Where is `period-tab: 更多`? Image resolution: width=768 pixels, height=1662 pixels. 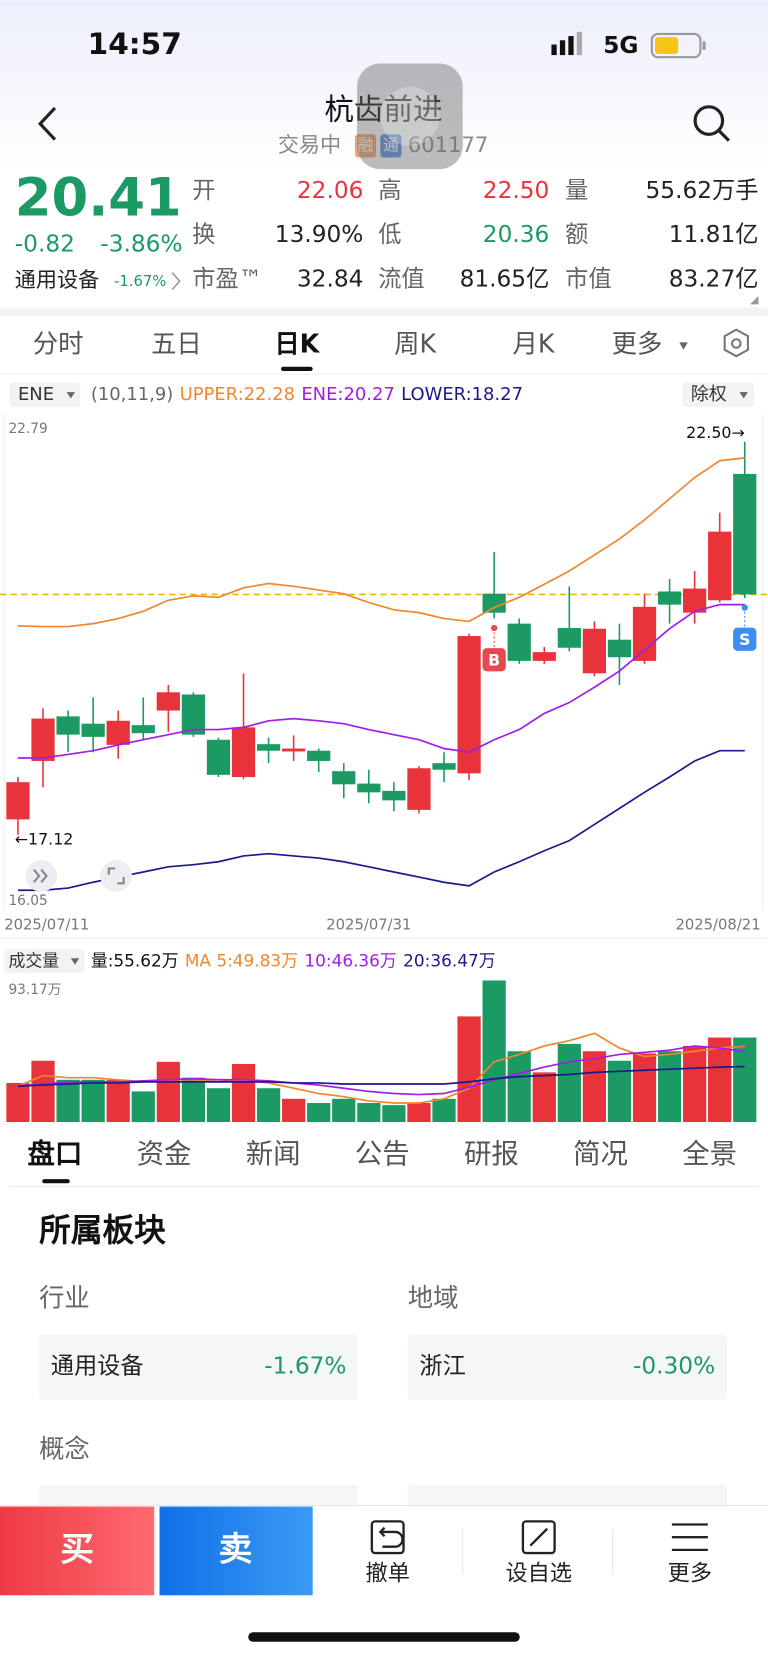 period-tab: 更多 is located at coordinates (637, 344).